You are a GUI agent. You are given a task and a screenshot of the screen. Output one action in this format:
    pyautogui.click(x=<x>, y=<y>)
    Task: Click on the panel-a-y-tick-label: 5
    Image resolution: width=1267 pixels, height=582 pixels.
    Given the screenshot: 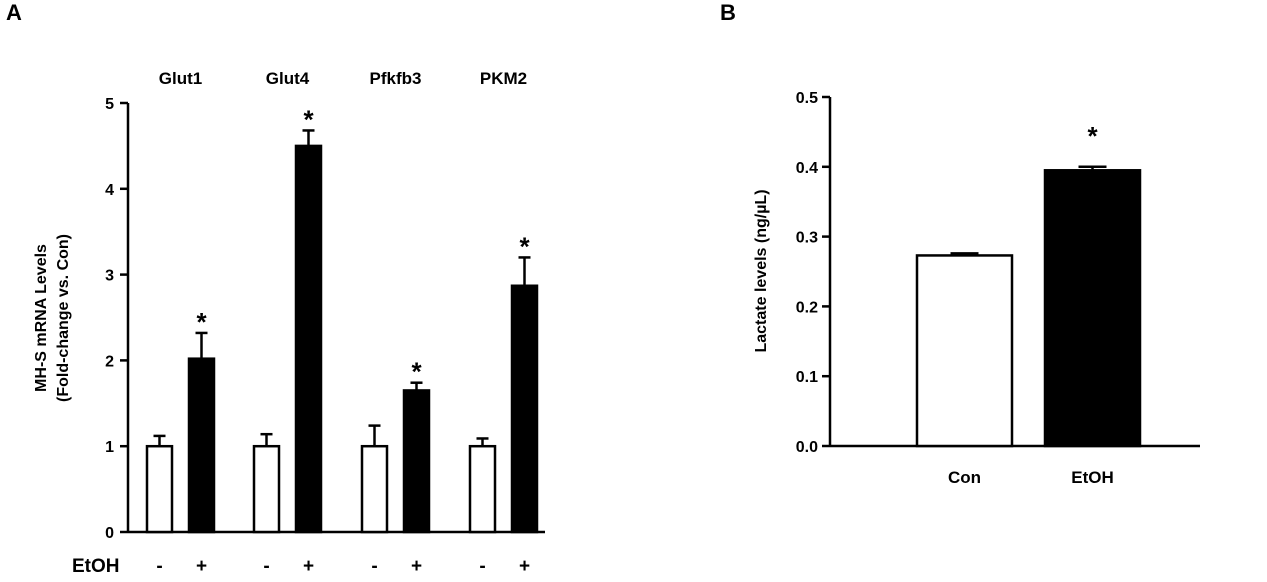 What is the action you would take?
    pyautogui.click(x=109, y=104)
    